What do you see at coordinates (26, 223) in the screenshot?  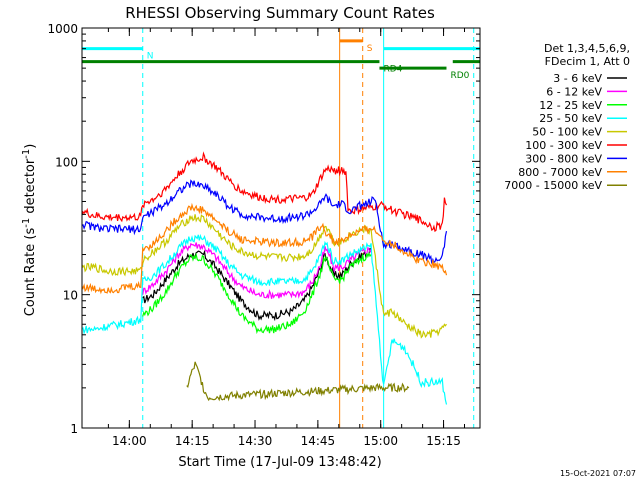 I see `y-label-sup-1: -1` at bounding box center [26, 223].